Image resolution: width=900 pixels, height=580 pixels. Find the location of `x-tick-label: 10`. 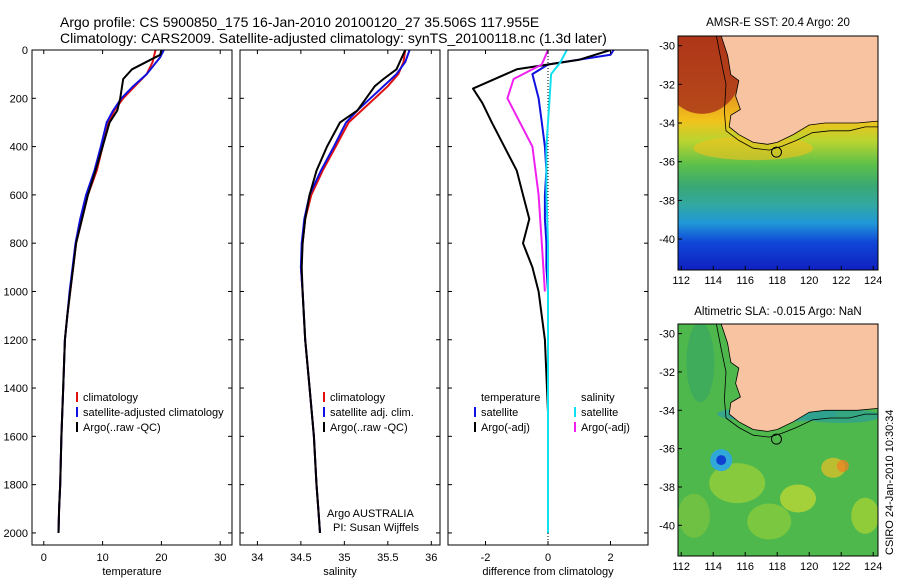

x-tick-label: 10 is located at coordinates (102, 558).